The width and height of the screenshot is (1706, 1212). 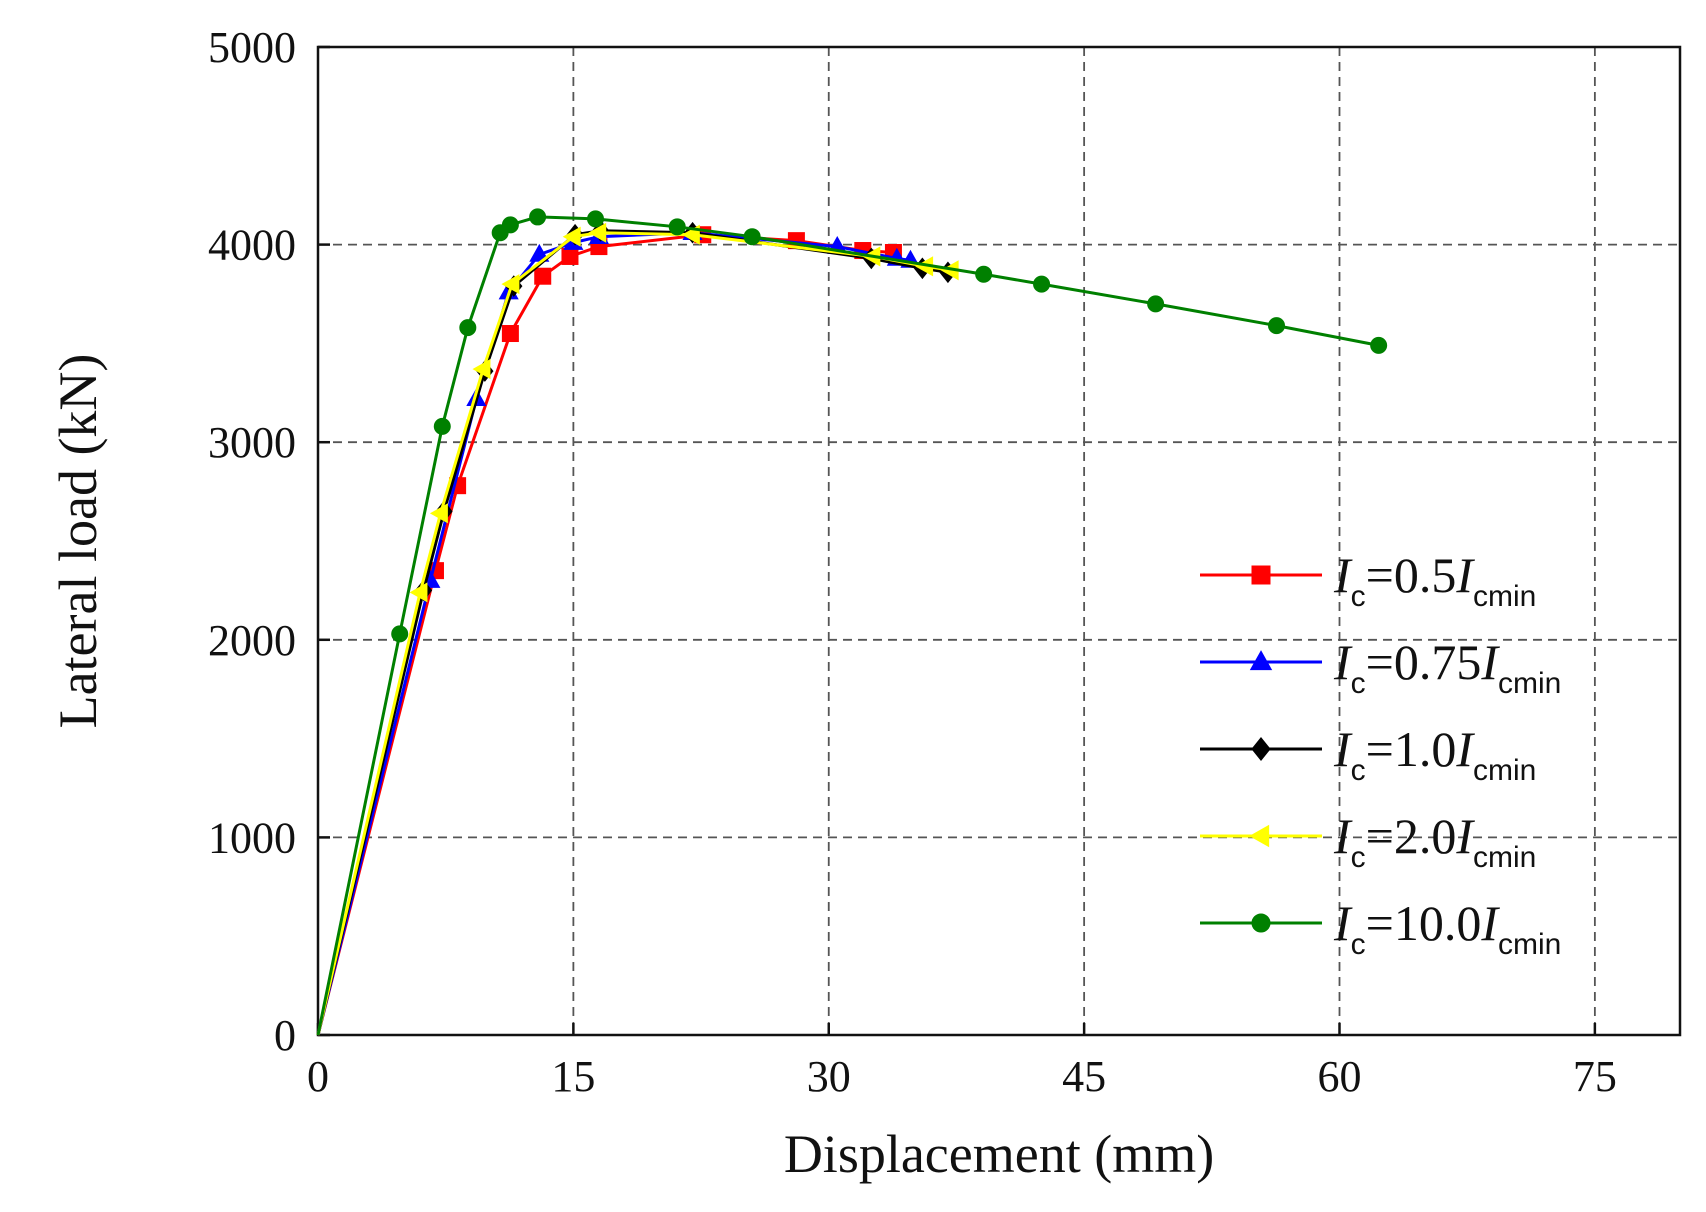 What do you see at coordinates (1447, 667) in the screenshot?
I see `legend-label: Ic=0.75Icmin` at bounding box center [1447, 667].